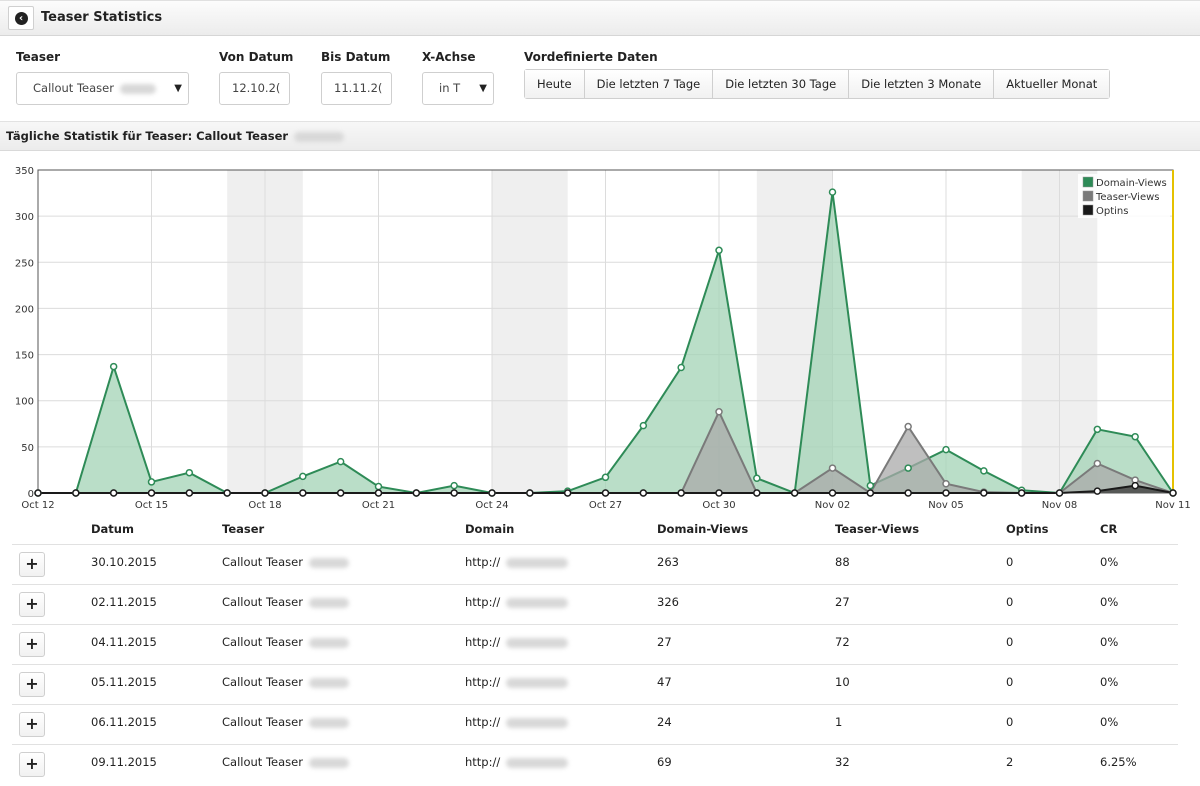  Describe the element at coordinates (781, 84) in the screenshot. I see `preset-last-30-days-button: Die letzten 30 Tage` at that location.